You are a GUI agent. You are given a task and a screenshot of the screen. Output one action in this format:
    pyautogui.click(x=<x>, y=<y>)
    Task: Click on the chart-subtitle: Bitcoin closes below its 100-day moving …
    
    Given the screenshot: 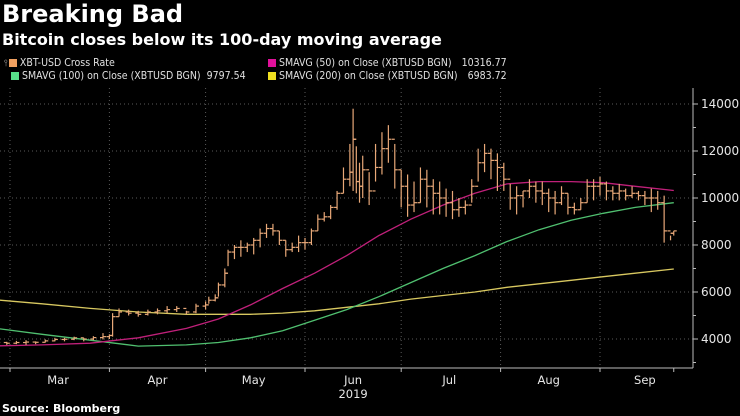 What is the action you would take?
    pyautogui.click(x=222, y=39)
    